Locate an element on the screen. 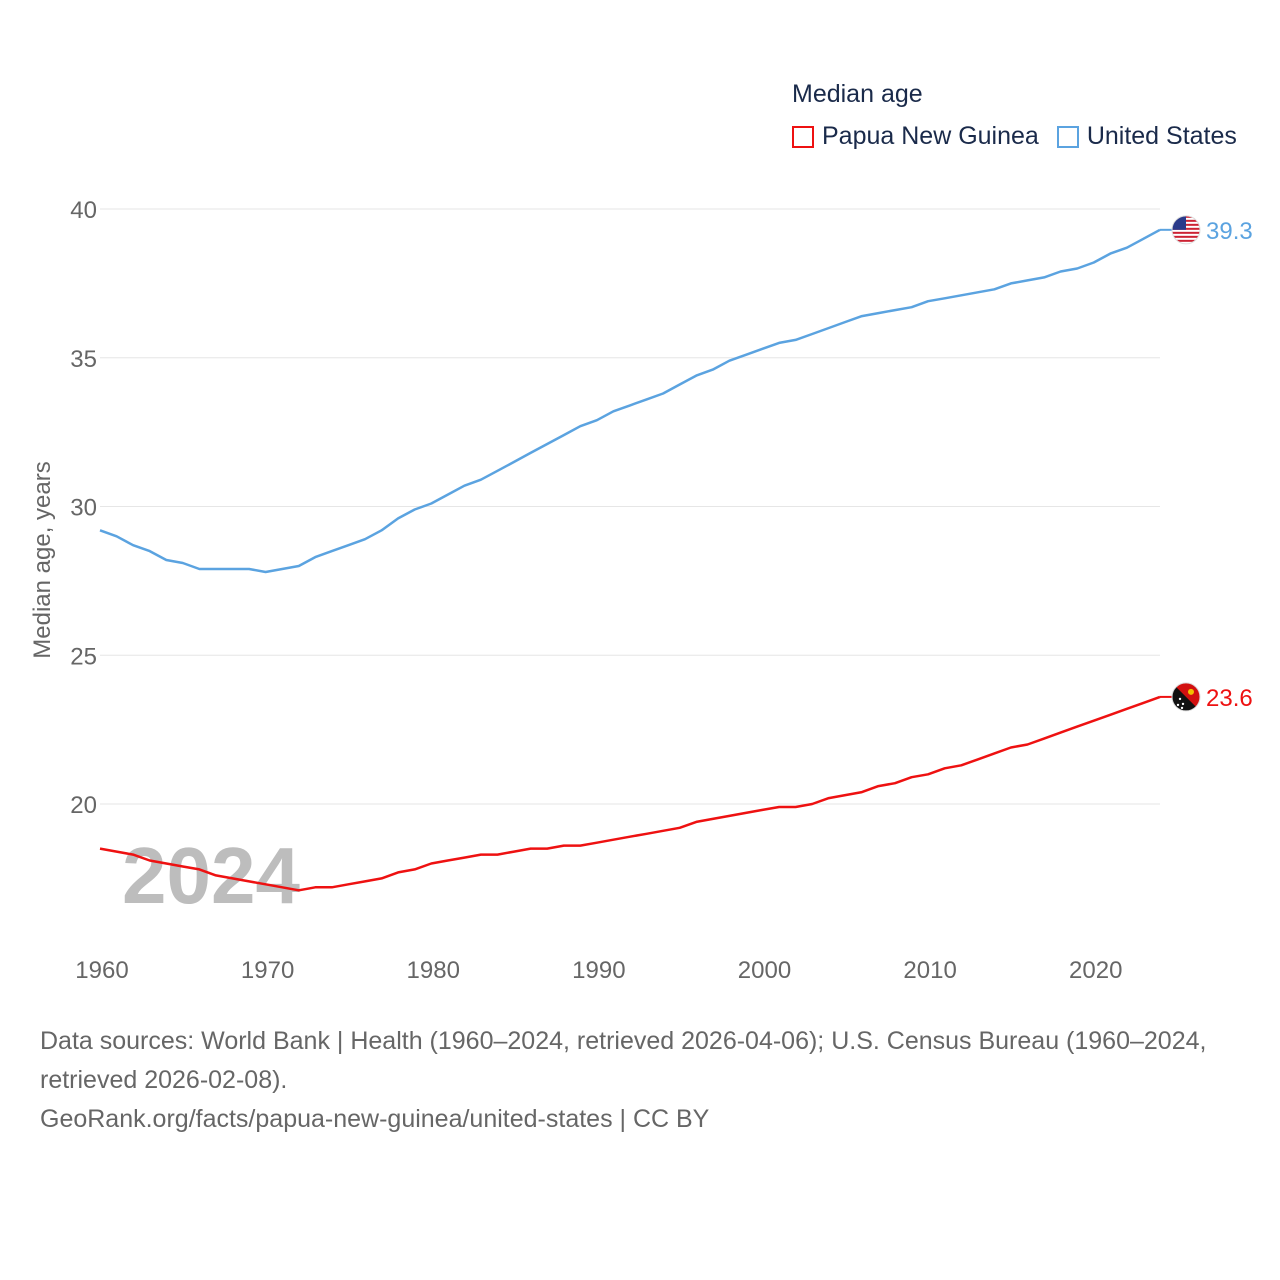 The width and height of the screenshot is (1280, 1280). x-tick-label: 1980 is located at coordinates (433, 970).